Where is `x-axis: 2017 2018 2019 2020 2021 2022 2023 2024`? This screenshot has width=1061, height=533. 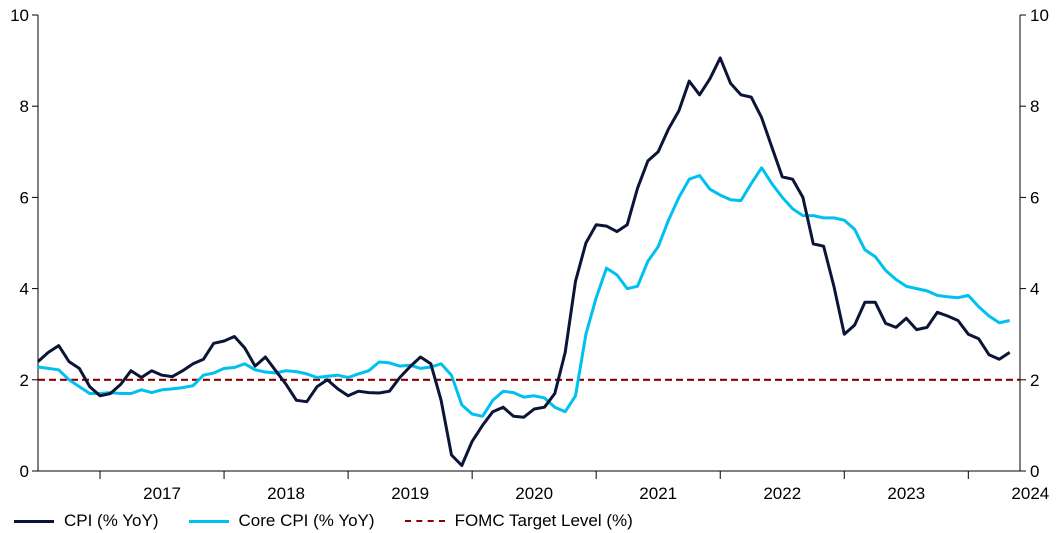 x-axis: 2017 2018 2019 2020 2021 2022 2023 2024 is located at coordinates (543, 486).